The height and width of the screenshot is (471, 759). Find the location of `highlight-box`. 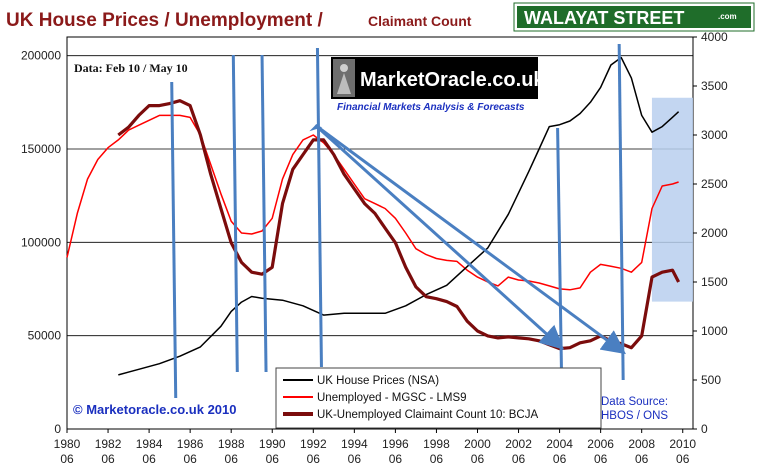

highlight-box is located at coordinates (672, 199).